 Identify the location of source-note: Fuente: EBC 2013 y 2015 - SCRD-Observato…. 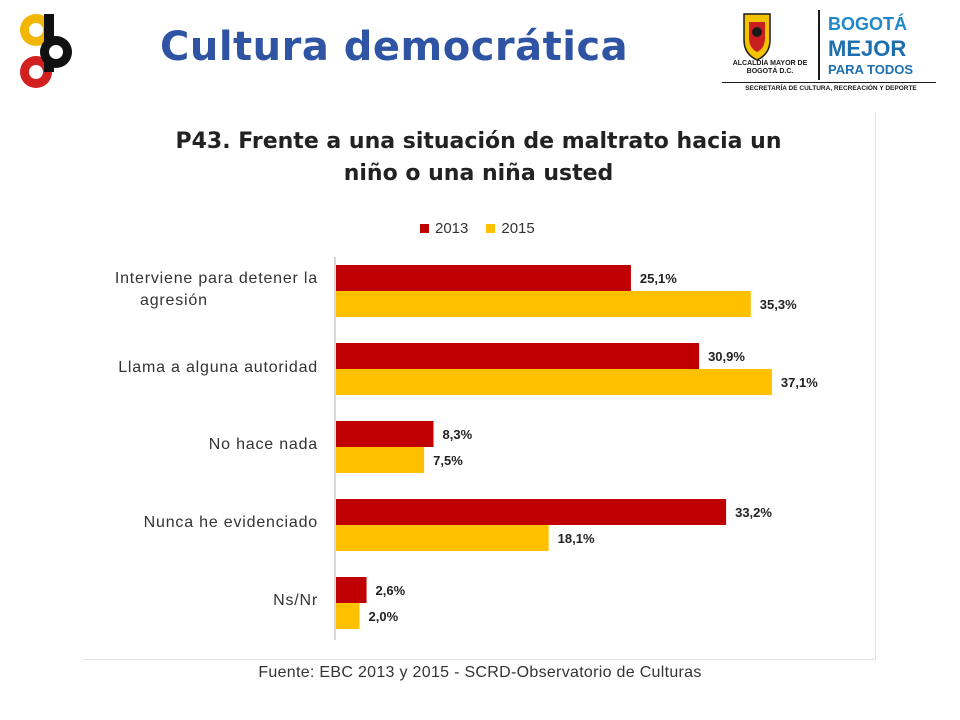
(480, 672).